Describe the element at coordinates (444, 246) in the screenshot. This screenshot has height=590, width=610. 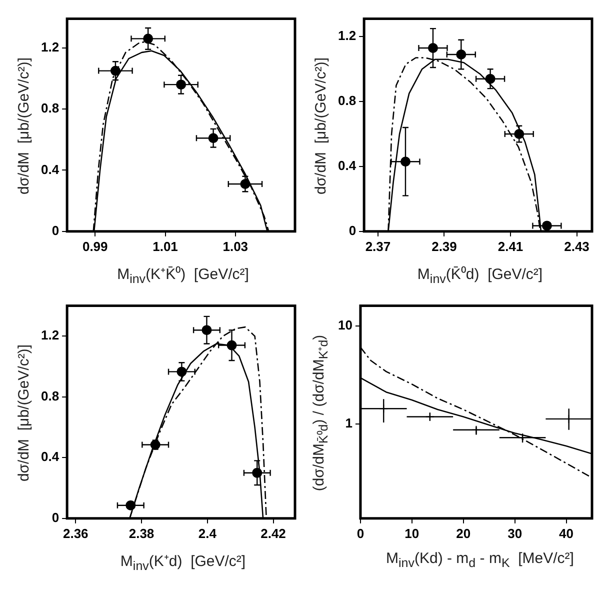
I see `x-tick-label: 2.39` at that location.